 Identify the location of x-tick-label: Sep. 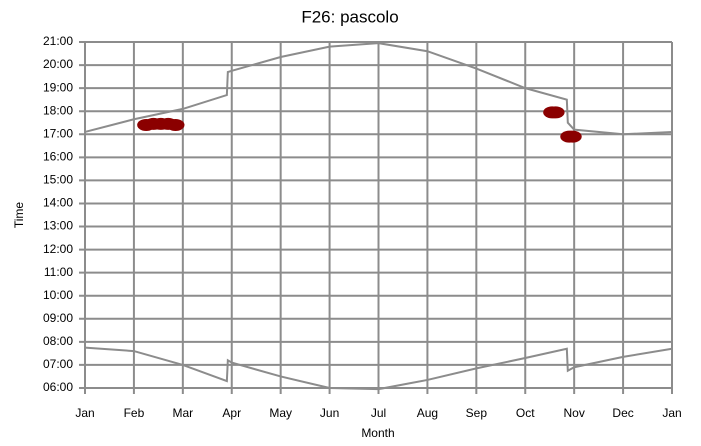
(477, 413).